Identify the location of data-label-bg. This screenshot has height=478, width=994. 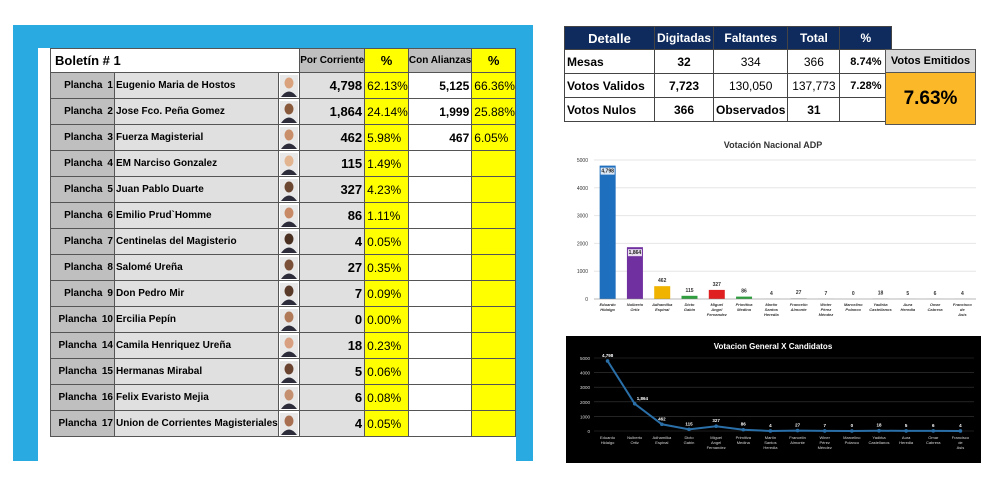
(634, 253).